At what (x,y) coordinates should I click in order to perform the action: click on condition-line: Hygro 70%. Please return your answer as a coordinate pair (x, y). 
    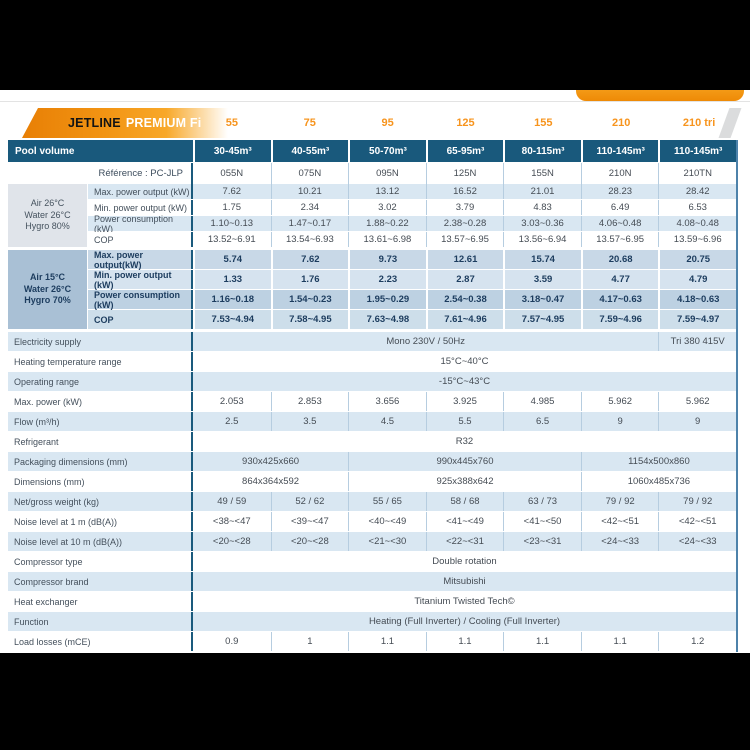
    Looking at the image, I should click on (47, 300).